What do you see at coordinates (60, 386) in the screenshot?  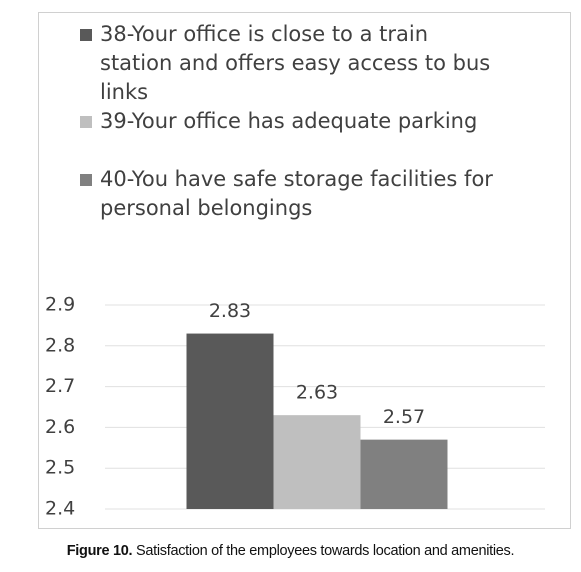 I see `y-tick-label: 2.7` at bounding box center [60, 386].